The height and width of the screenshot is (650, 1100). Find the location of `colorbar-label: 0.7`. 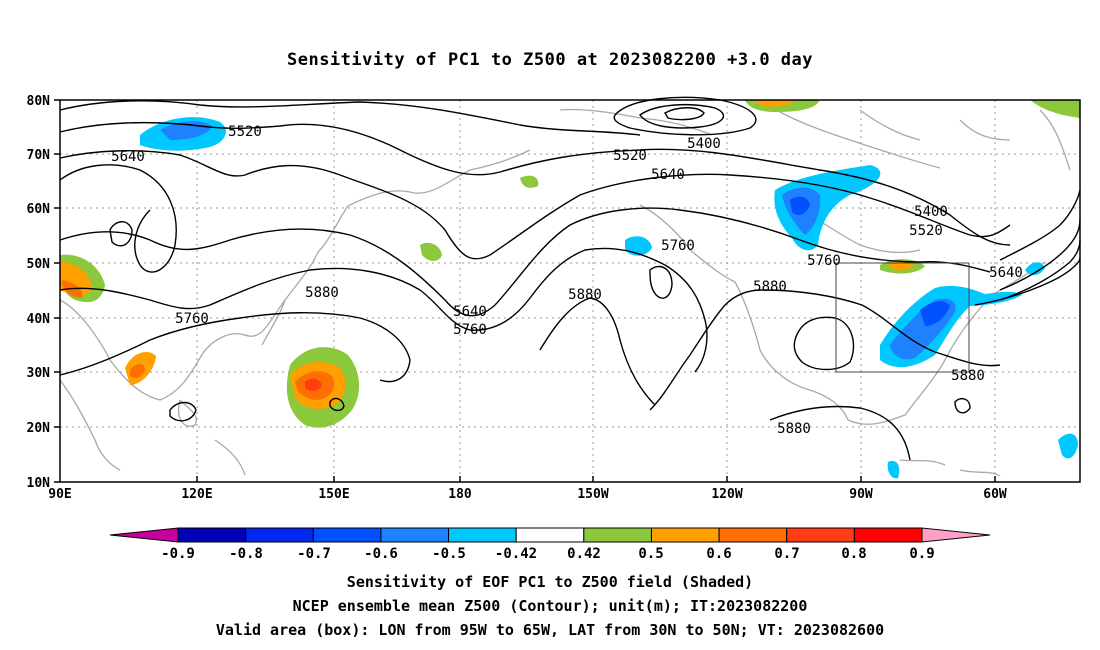

colorbar-label: 0.7 is located at coordinates (786, 554).